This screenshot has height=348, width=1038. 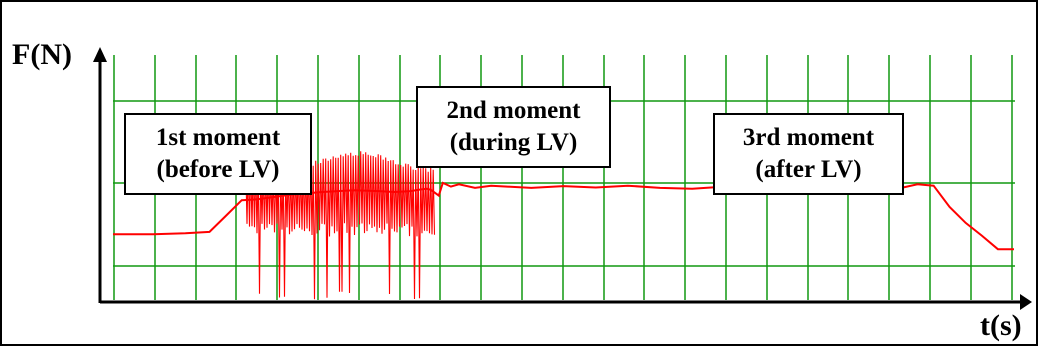 I want to click on y-axis-arrow, so click(x=100, y=54).